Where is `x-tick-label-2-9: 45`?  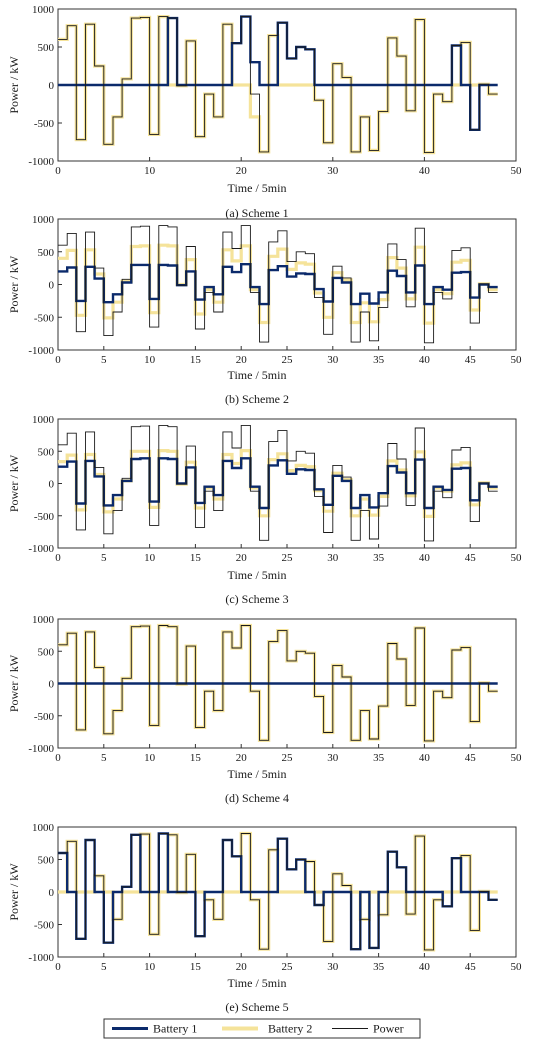
x-tick-label-2-9: 45 is located at coordinates (471, 360).